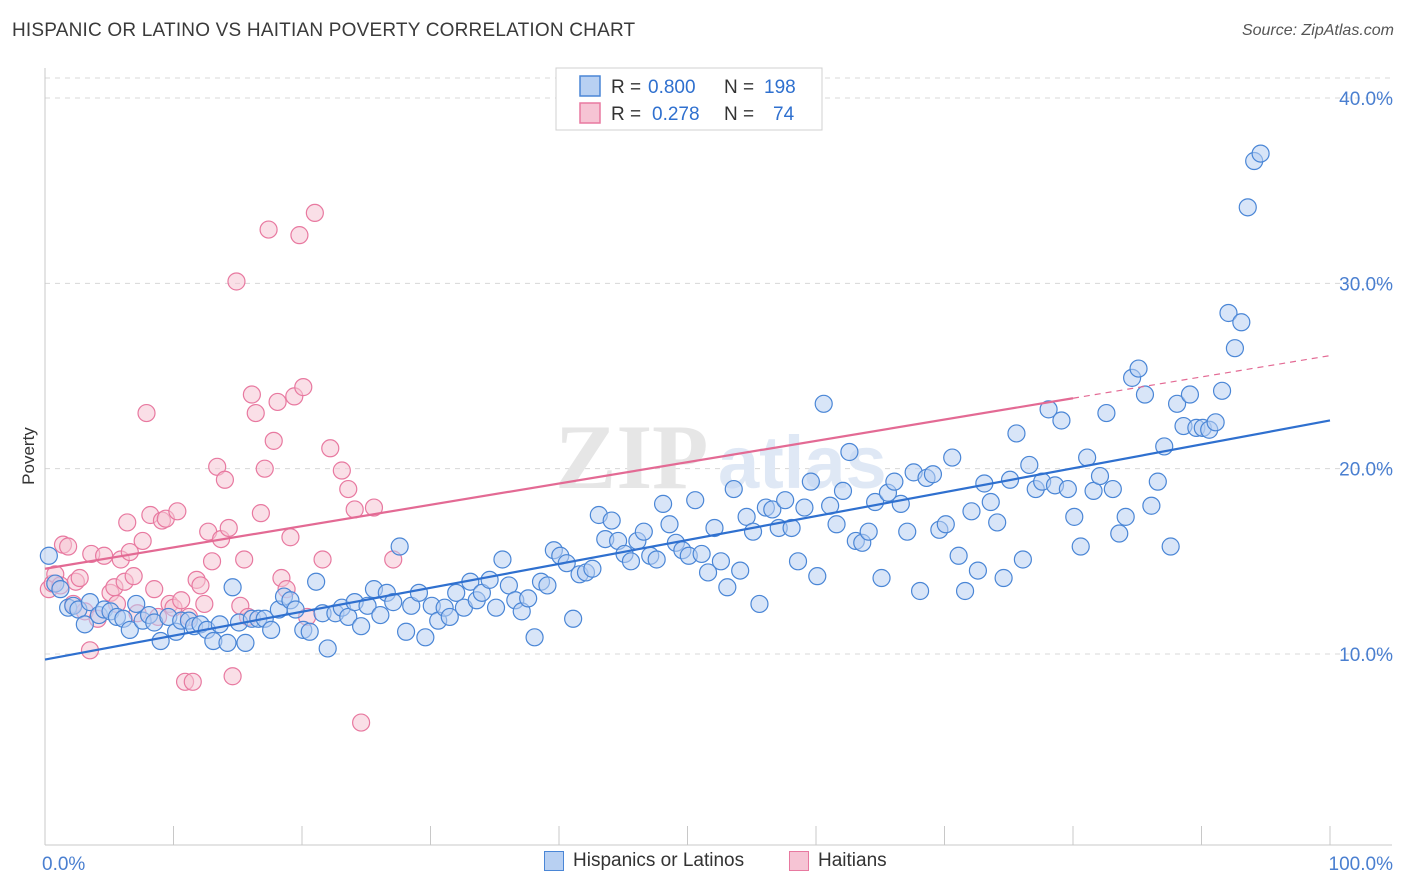 The image size is (1406, 892). I want to click on legend-item-hispanics: Hispanics or Latinos, so click(644, 861).